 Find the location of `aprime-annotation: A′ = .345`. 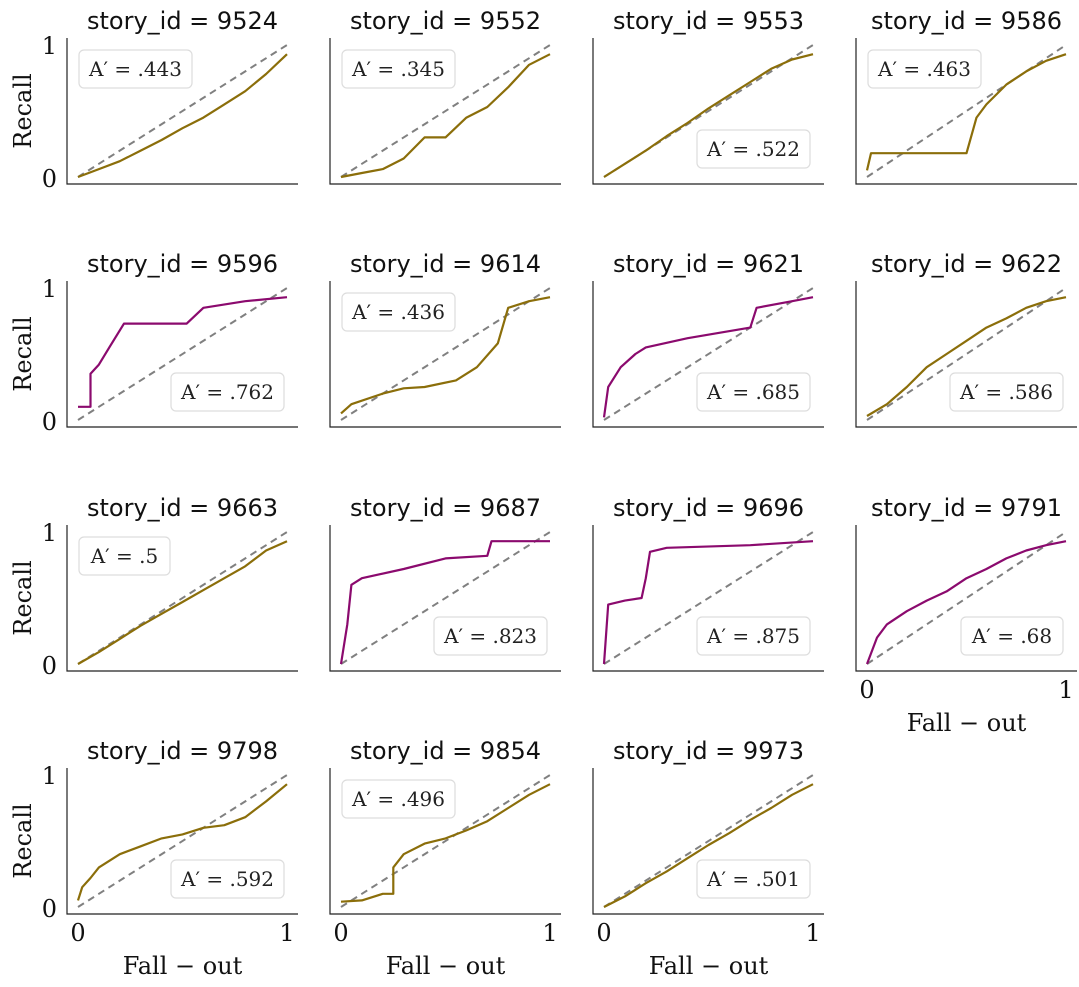

aprime-annotation: A′ = .345 is located at coordinates (398, 69).